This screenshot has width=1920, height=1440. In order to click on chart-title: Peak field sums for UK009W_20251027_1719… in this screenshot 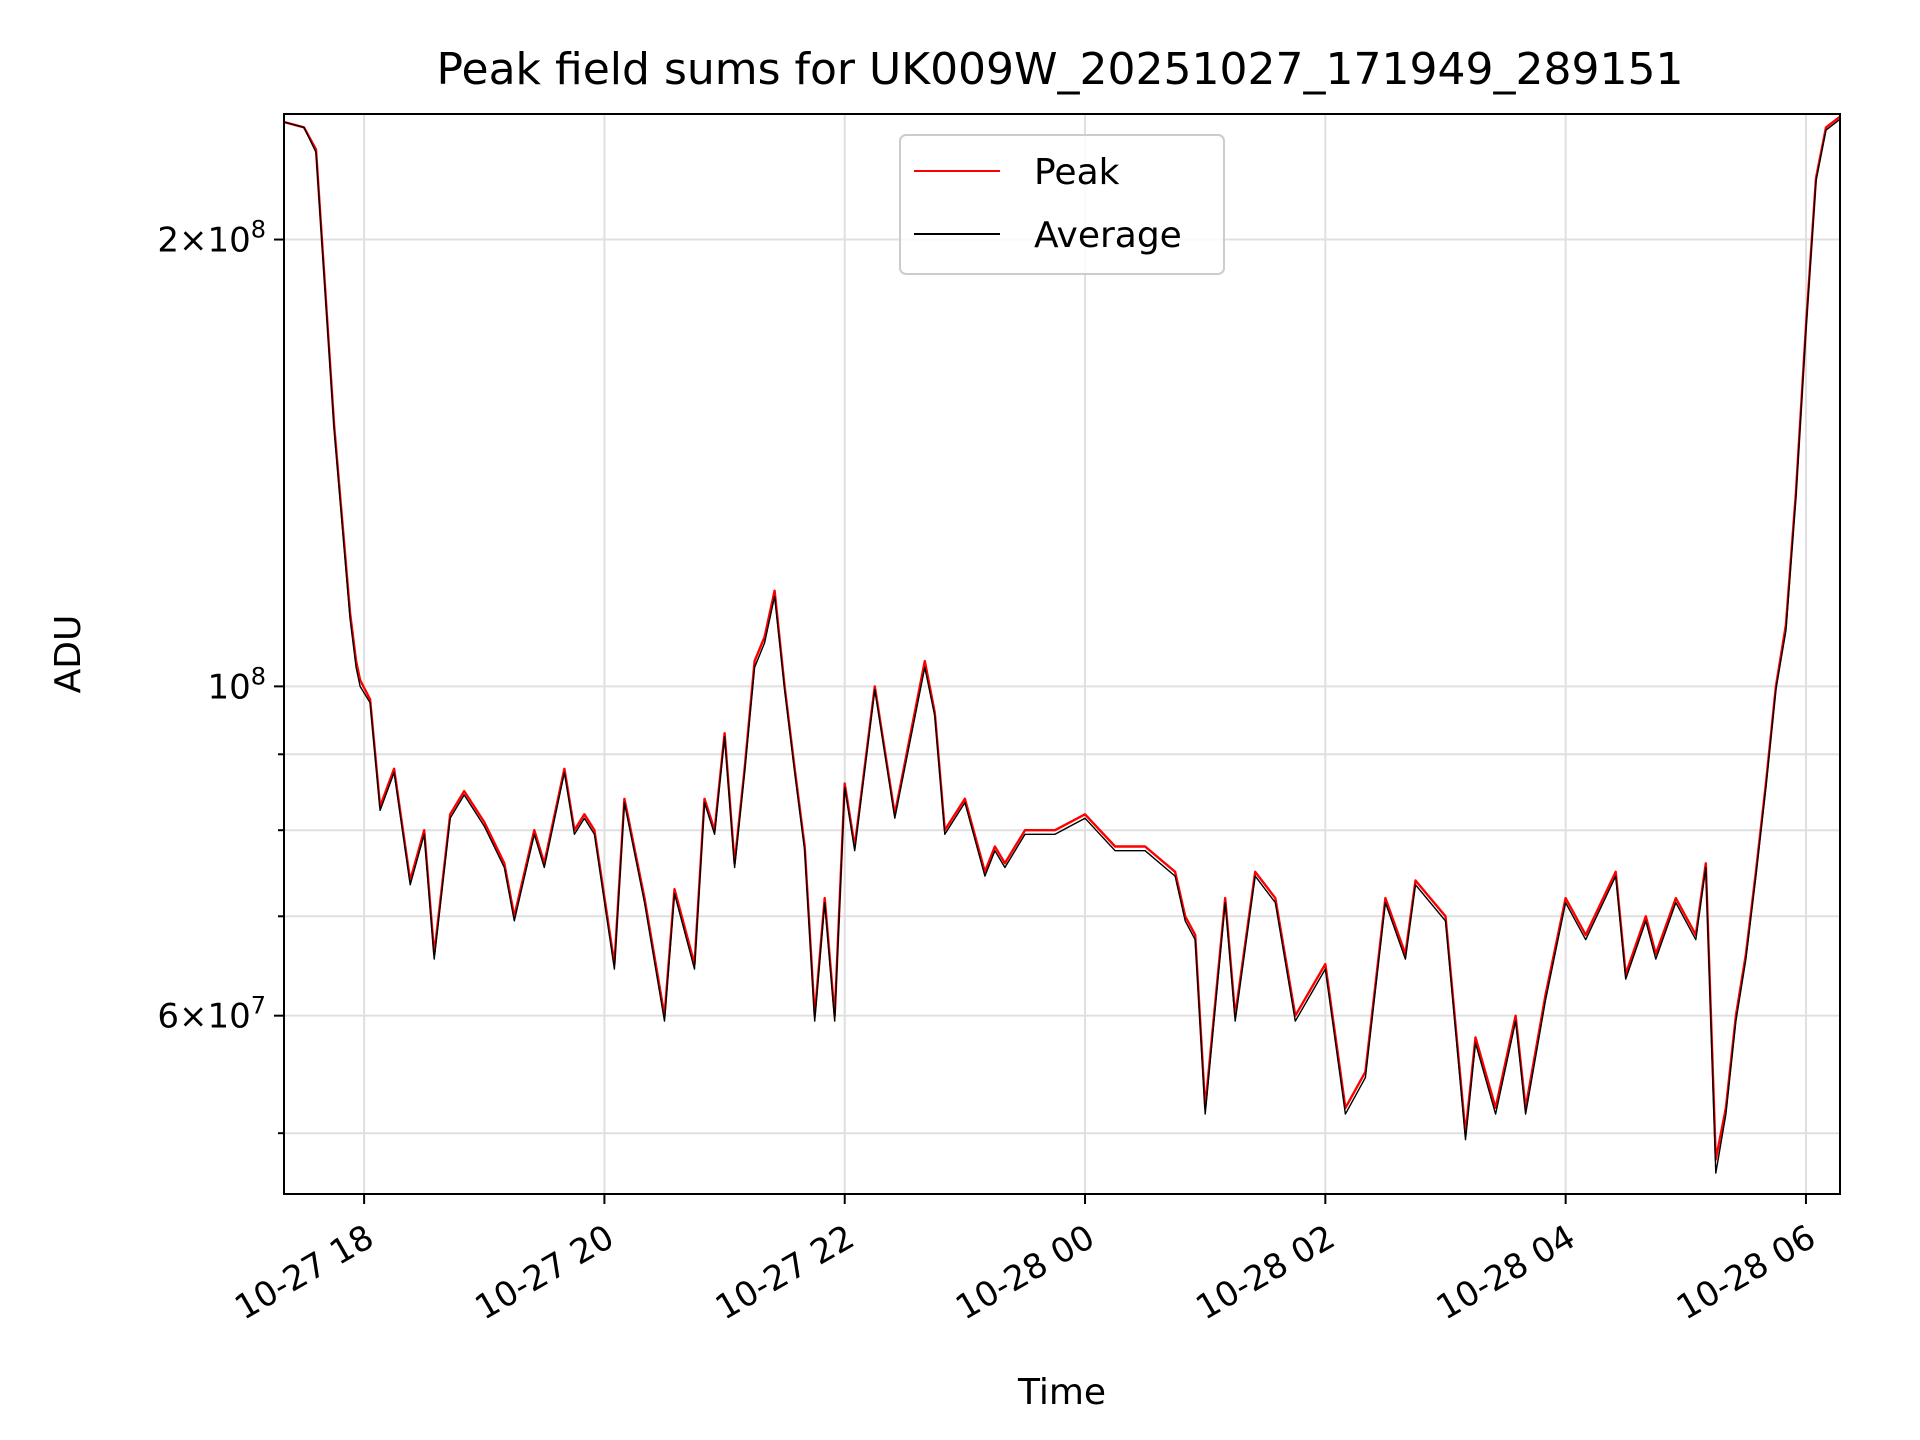, I will do `click(1060, 69)`.